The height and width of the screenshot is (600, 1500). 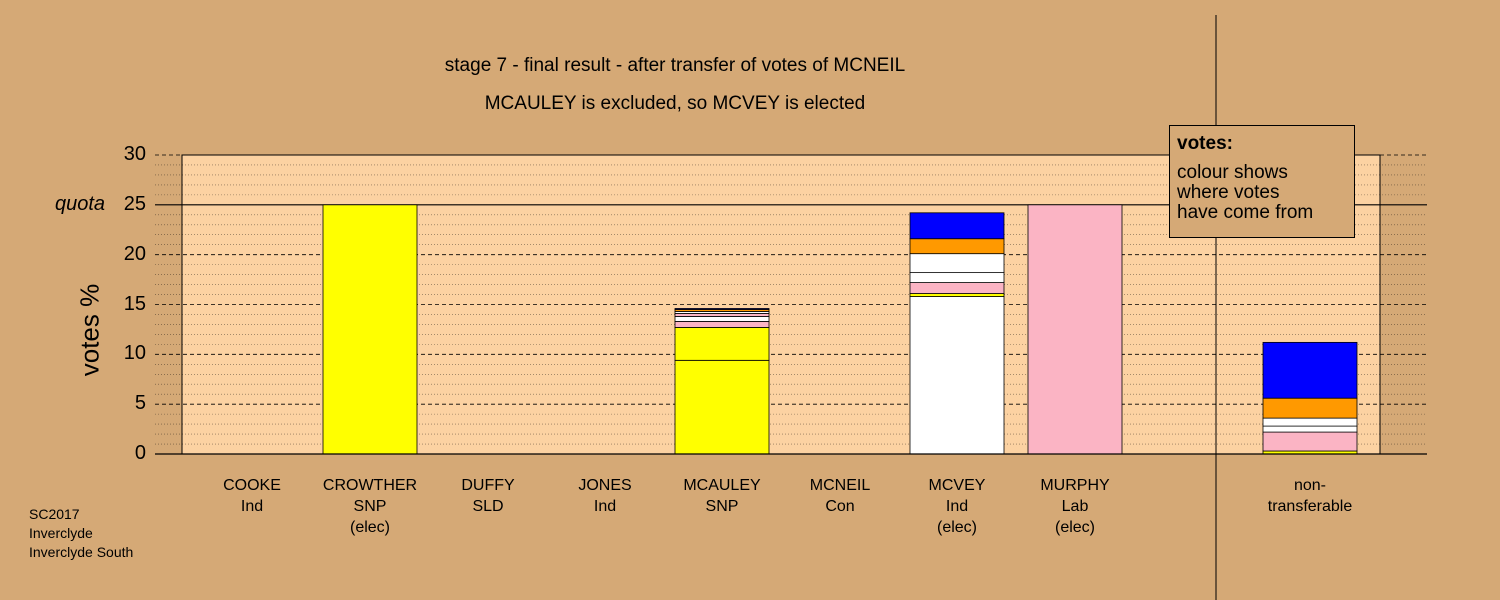 I want to click on y-tick-label: 10, so click(x=134, y=353).